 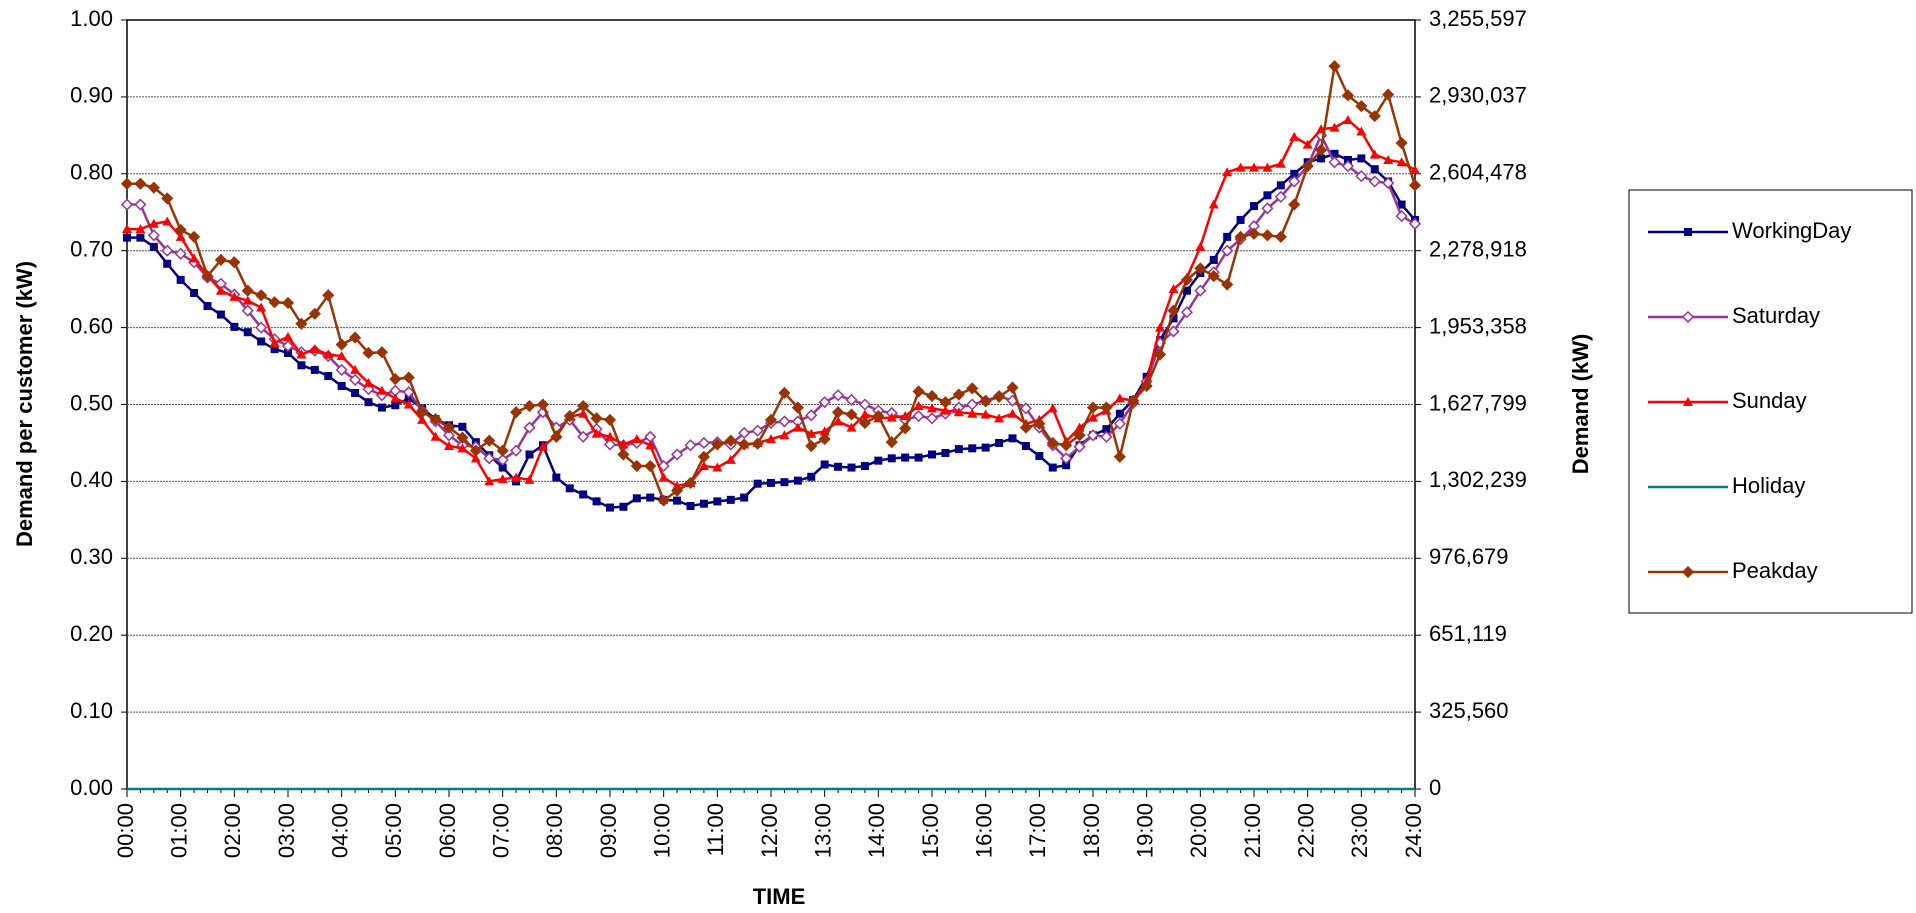 What do you see at coordinates (608, 830) in the screenshot?
I see `x-tick-label: 09:00` at bounding box center [608, 830].